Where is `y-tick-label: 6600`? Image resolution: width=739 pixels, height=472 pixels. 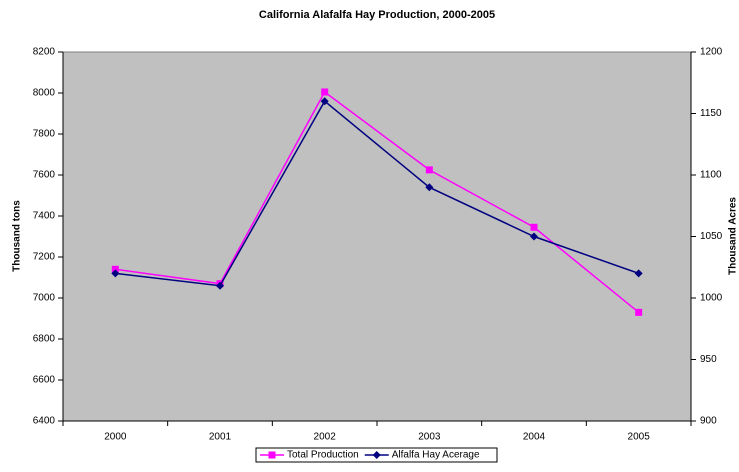
y-tick-label: 6600 is located at coordinates (44, 380).